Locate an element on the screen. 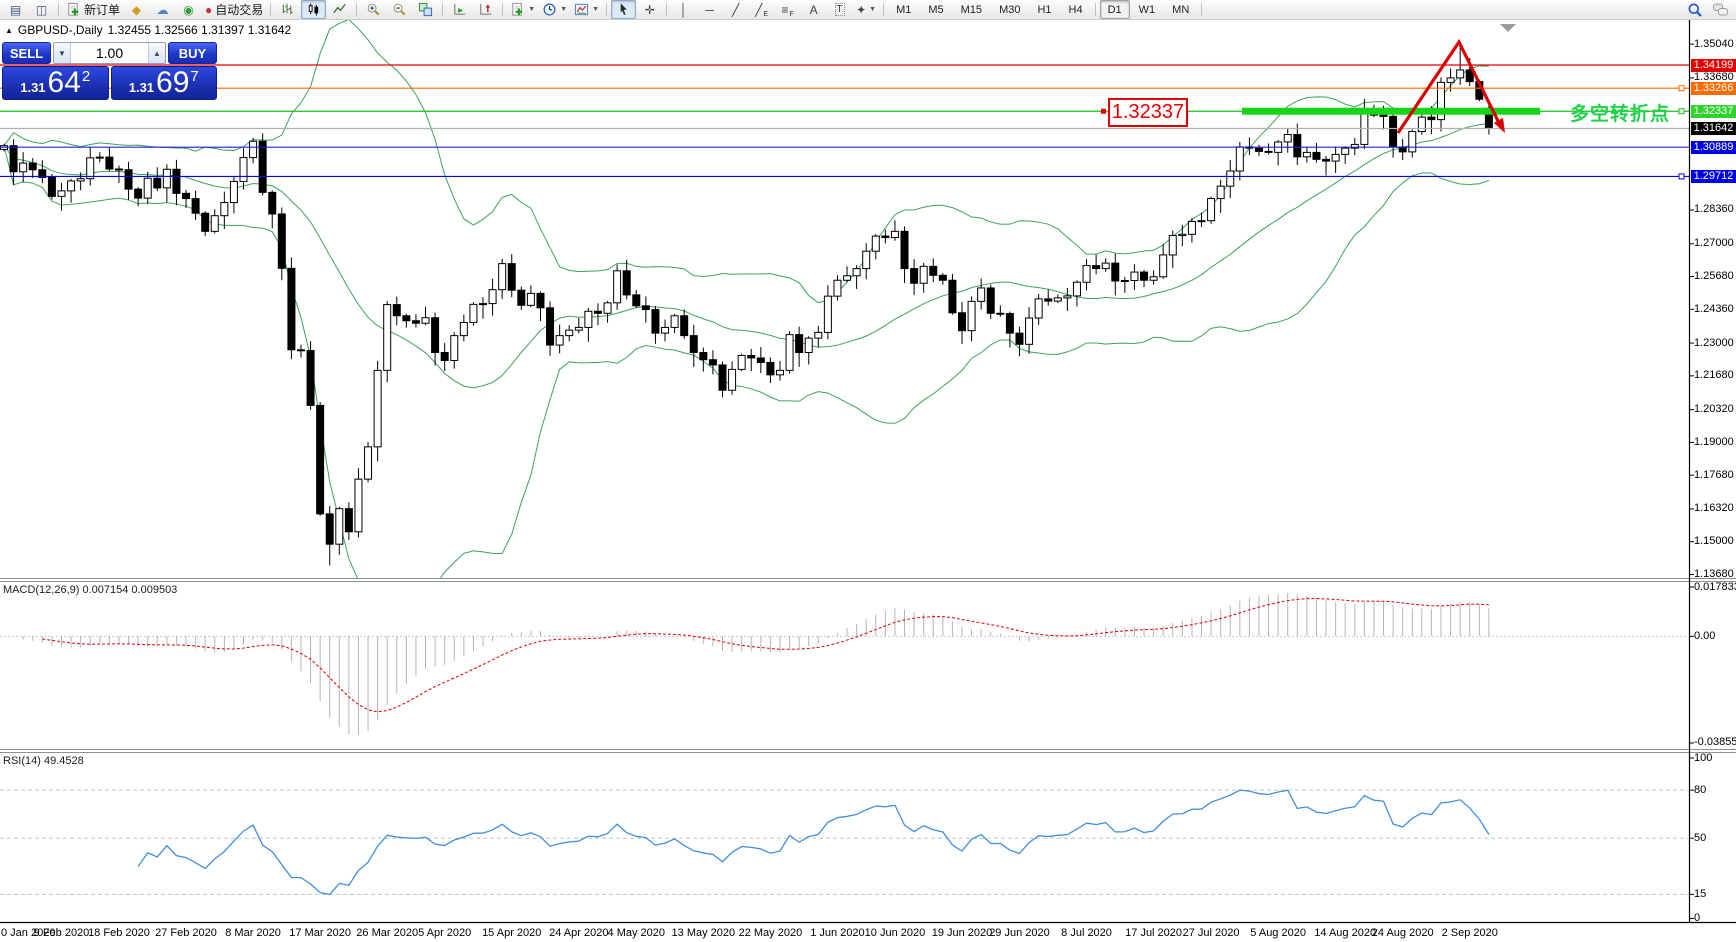  date-axis-label: 14 Aug 2020 is located at coordinates (1345, 933).